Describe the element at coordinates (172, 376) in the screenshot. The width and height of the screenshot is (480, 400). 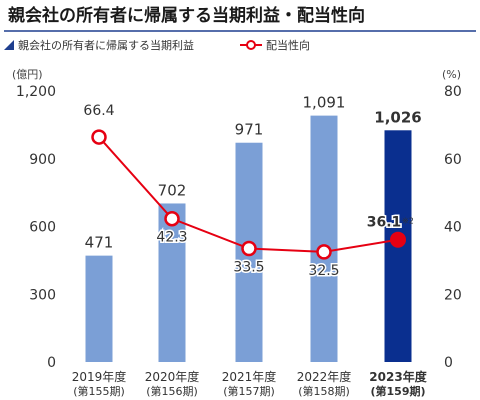
I see `x-label-year: 2020年度` at that location.